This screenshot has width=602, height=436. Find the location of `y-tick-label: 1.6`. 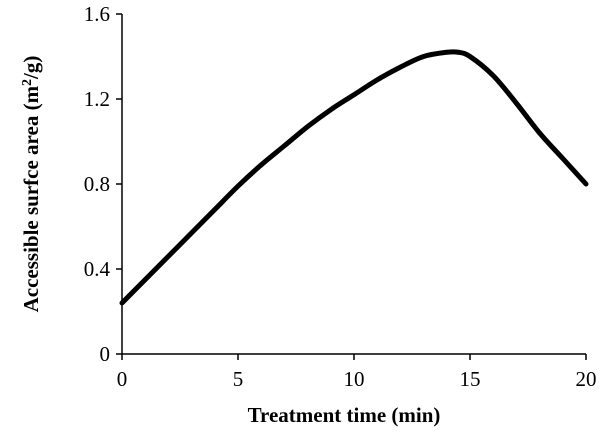

y-tick-label: 1.6 is located at coordinates (97, 14).